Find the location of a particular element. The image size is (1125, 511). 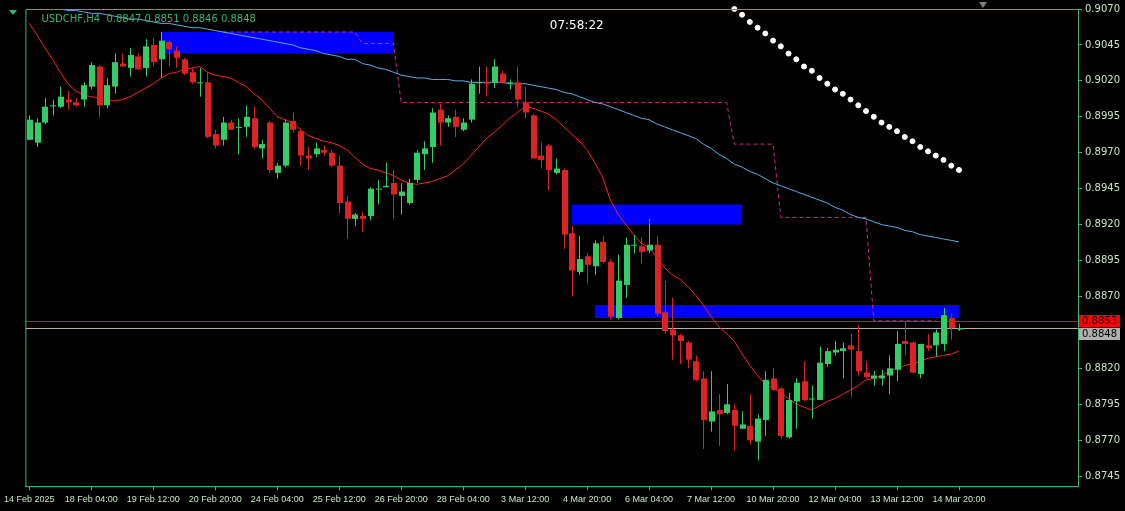

y-tick-label: 0.8945 is located at coordinates (1103, 188).